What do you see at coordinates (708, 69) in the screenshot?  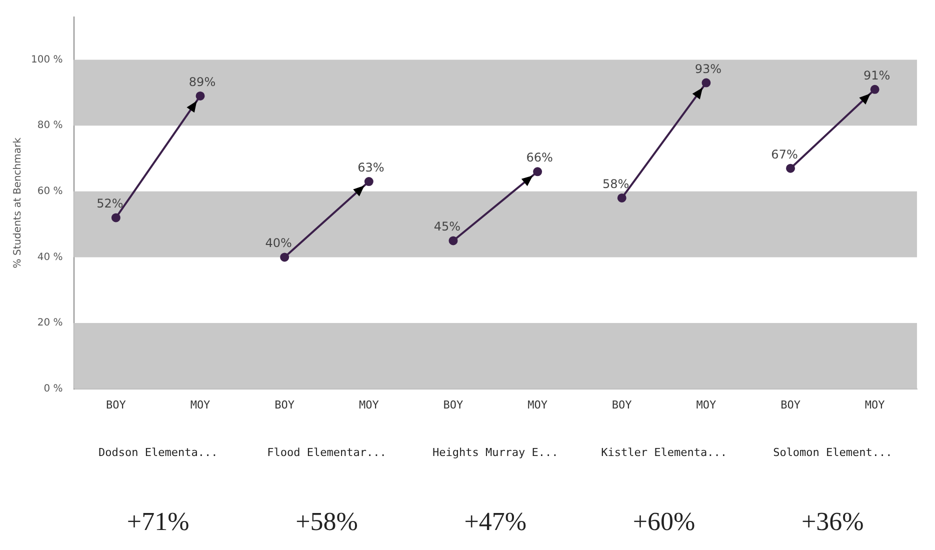 I see `data-label: 93%` at bounding box center [708, 69].